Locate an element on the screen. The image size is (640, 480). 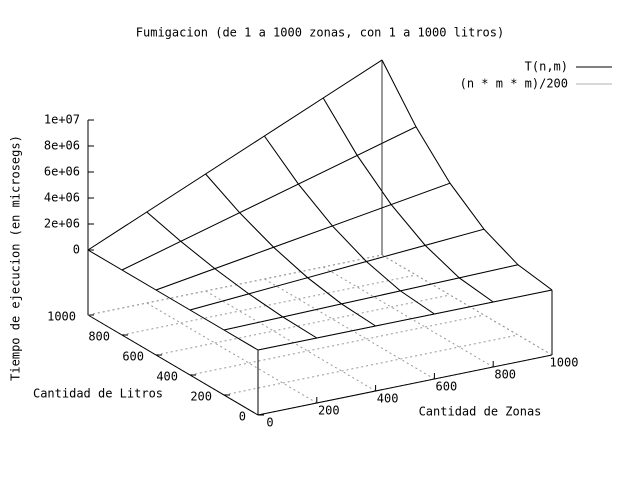
legend-label: T(n,m) is located at coordinates (546, 67).